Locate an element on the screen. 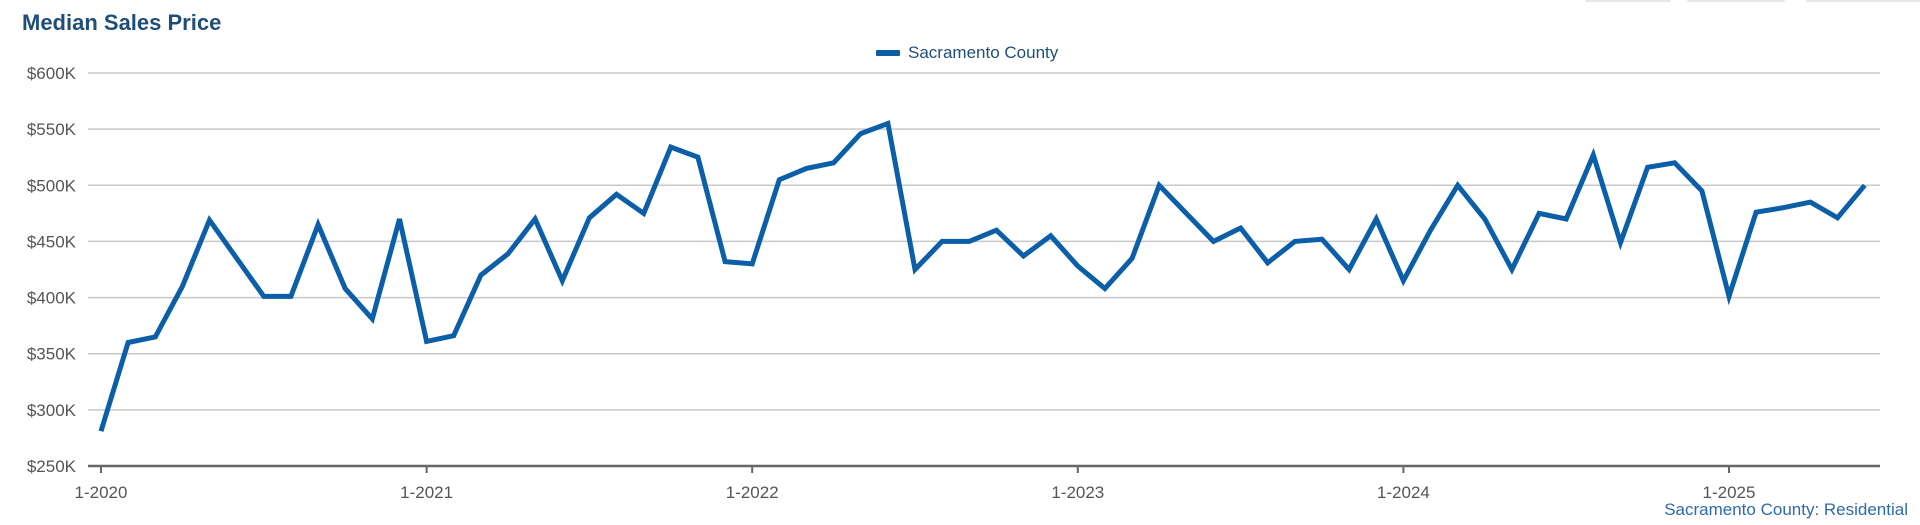 The width and height of the screenshot is (1920, 525). y-tick-label: $450K is located at coordinates (52, 241).